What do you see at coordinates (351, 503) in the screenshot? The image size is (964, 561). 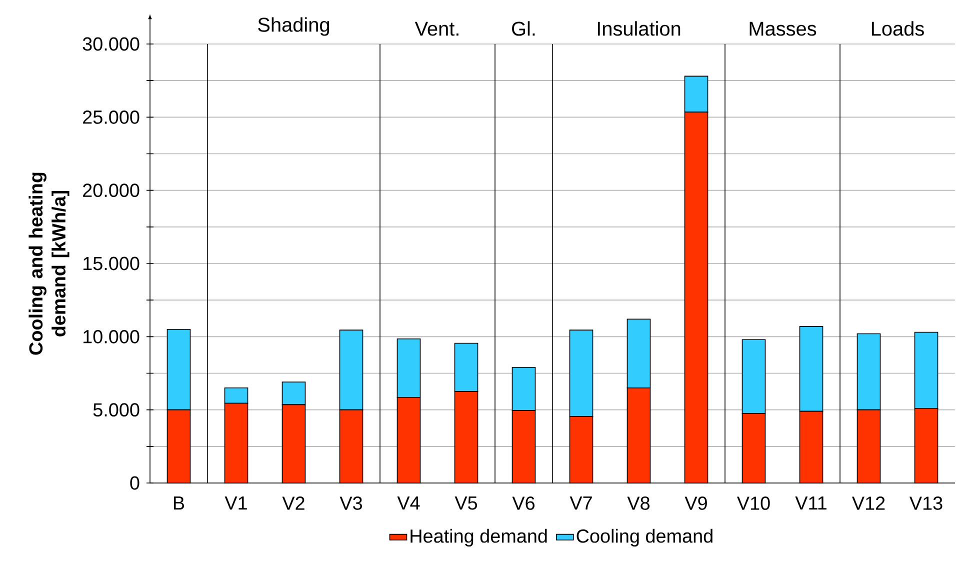 I see `x-tick-label: V3` at bounding box center [351, 503].